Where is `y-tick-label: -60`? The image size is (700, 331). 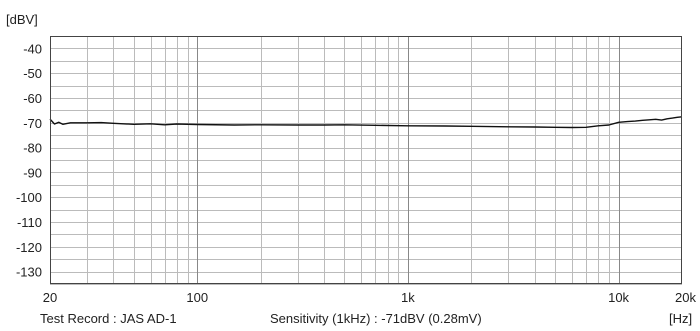
y-tick-label: -60 is located at coordinates (32, 98).